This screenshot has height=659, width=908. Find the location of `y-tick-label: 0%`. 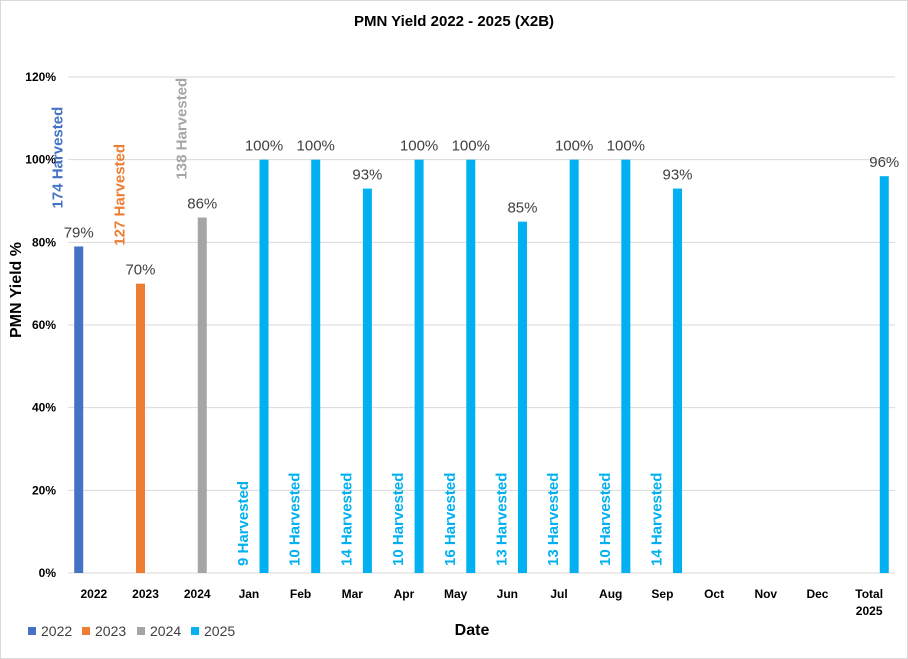

y-tick-label: 0% is located at coordinates (48, 573).